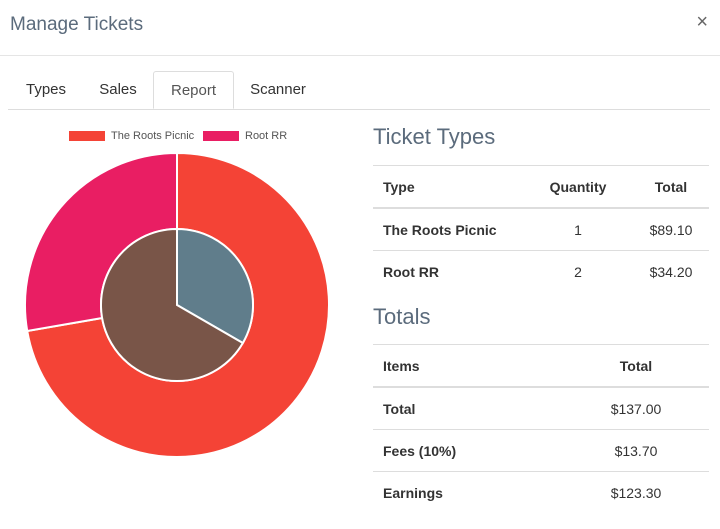  I want to click on legend-label: The Roots Picnic, so click(153, 136).